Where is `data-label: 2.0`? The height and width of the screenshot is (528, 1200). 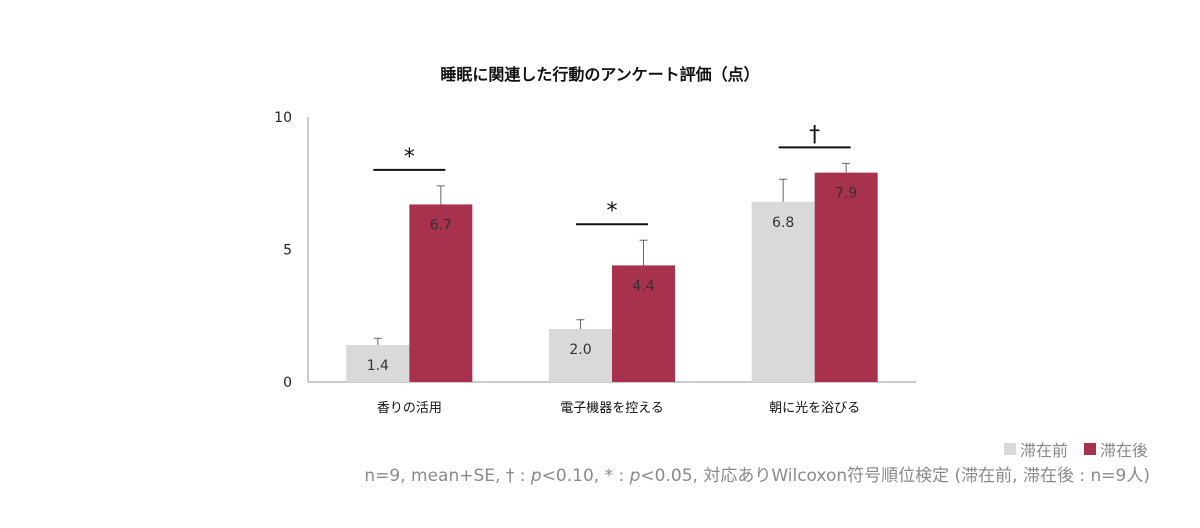 data-label: 2.0 is located at coordinates (580, 350).